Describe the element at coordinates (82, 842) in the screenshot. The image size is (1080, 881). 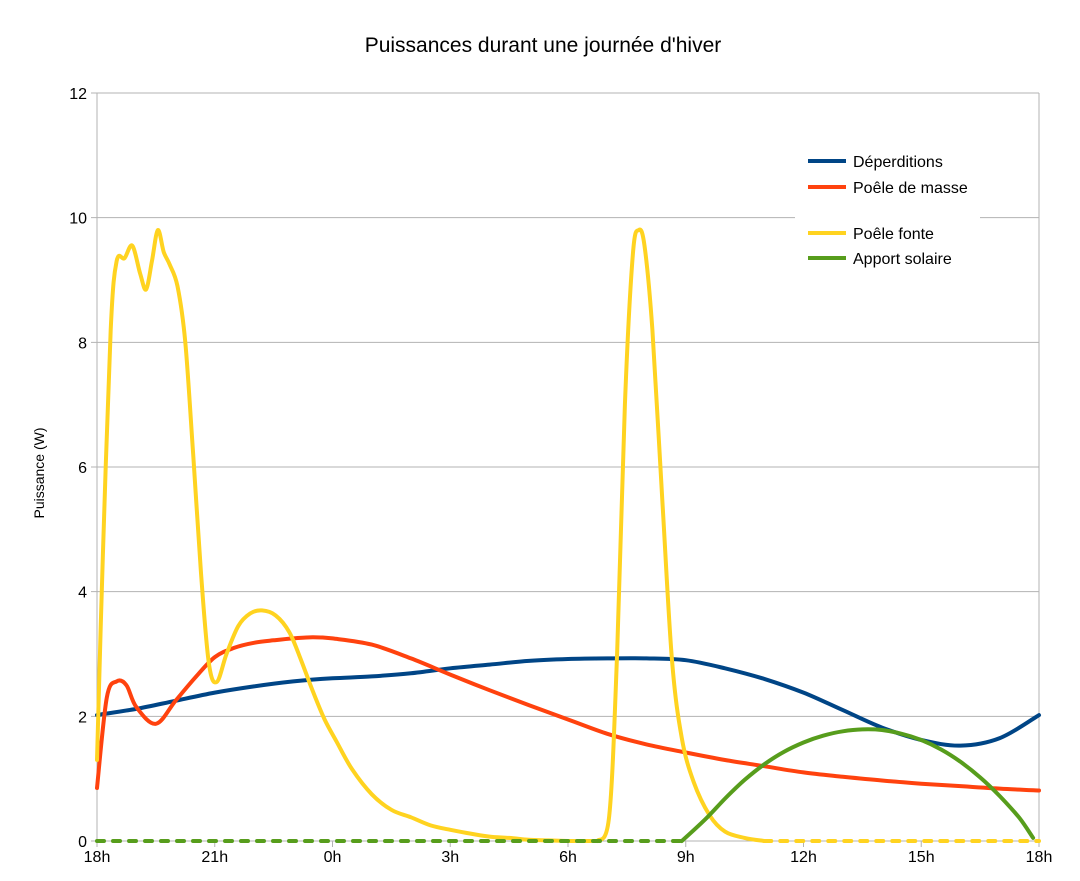
I see `y-tick-label: 0` at that location.